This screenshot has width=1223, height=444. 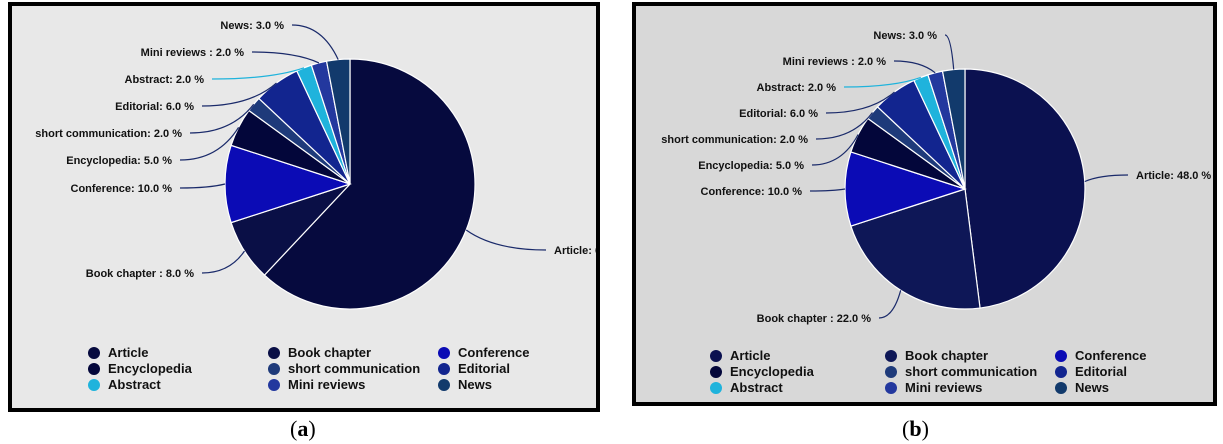 I want to click on caption-b: (b), so click(x=915, y=428).